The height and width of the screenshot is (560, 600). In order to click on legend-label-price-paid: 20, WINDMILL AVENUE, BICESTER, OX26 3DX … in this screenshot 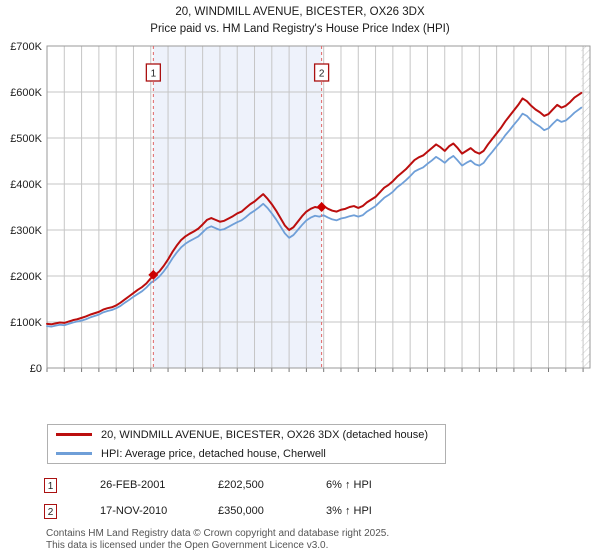, I will do `click(265, 434)`.